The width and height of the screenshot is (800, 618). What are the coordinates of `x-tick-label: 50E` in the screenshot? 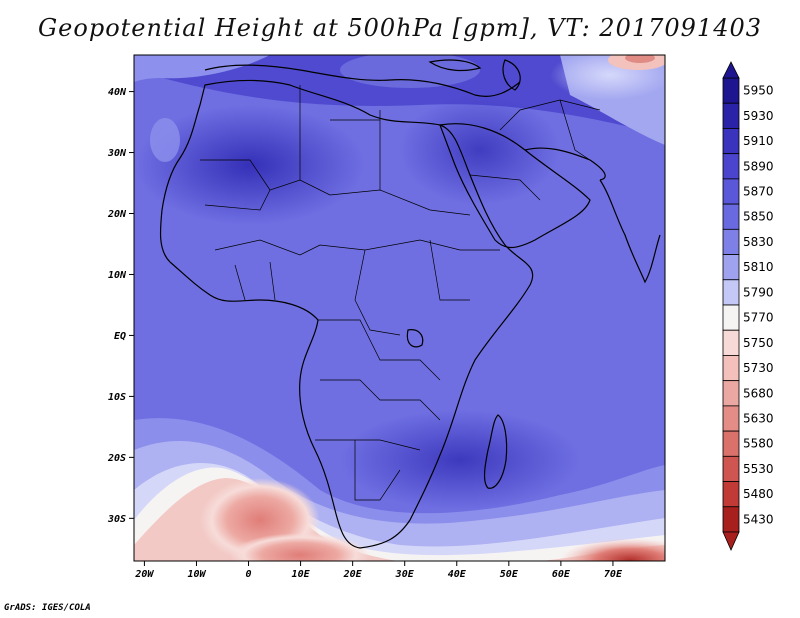 It's located at (509, 574).